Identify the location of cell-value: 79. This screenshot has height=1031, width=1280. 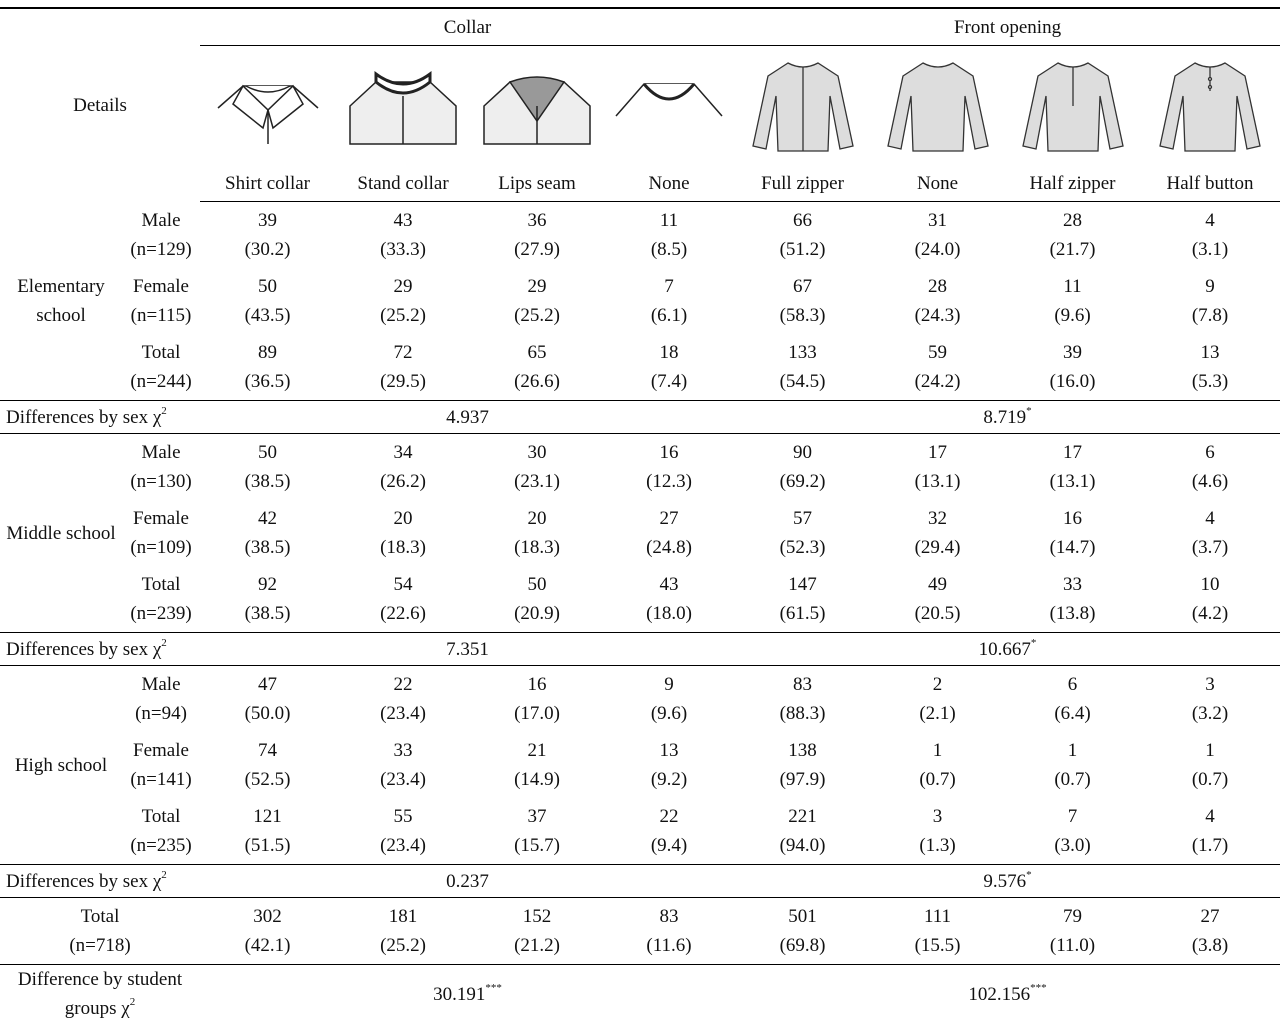
(1073, 916).